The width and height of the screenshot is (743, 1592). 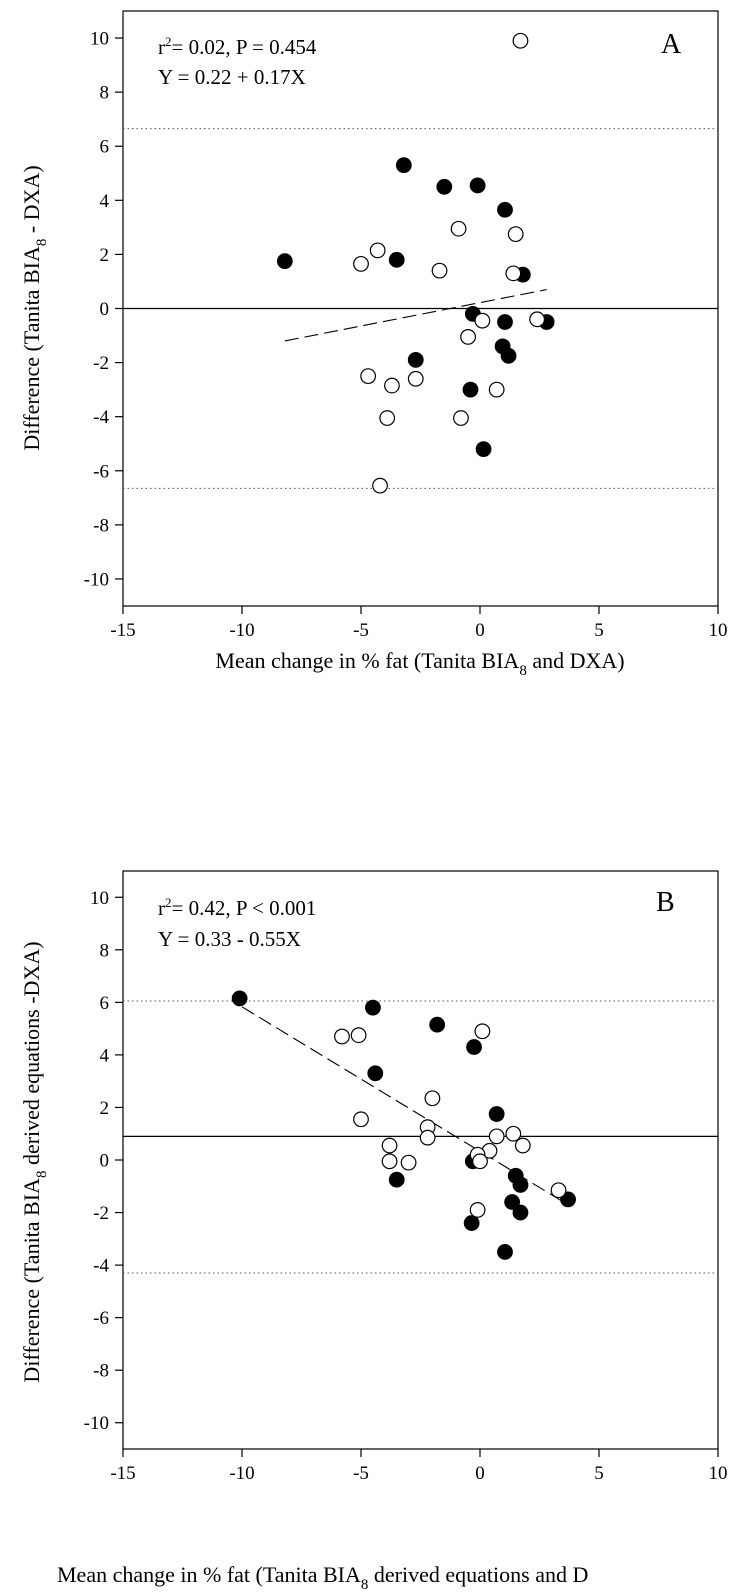 I want to click on panel-b-stats: r2= 0.42, P < 0.001, so click(x=237, y=907).